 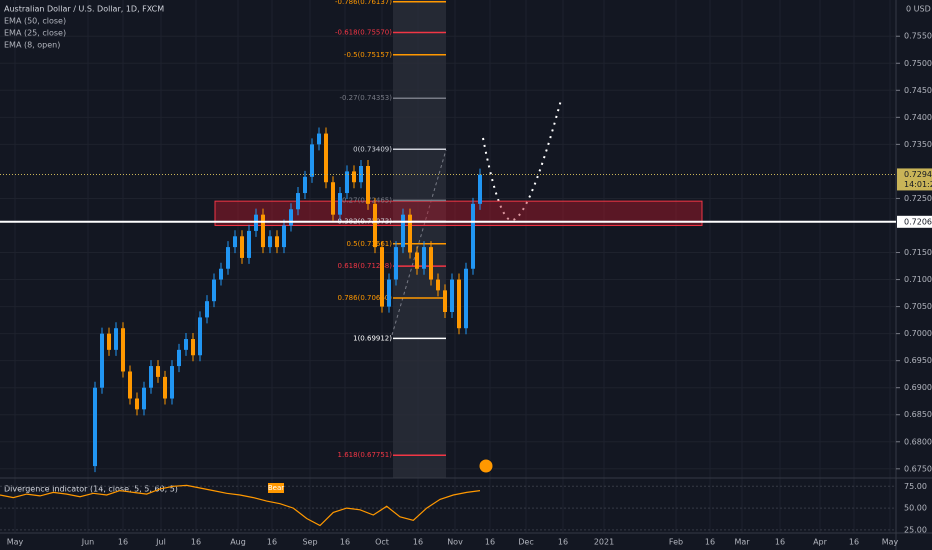 I want to click on date-label: Feb, so click(x=676, y=542).